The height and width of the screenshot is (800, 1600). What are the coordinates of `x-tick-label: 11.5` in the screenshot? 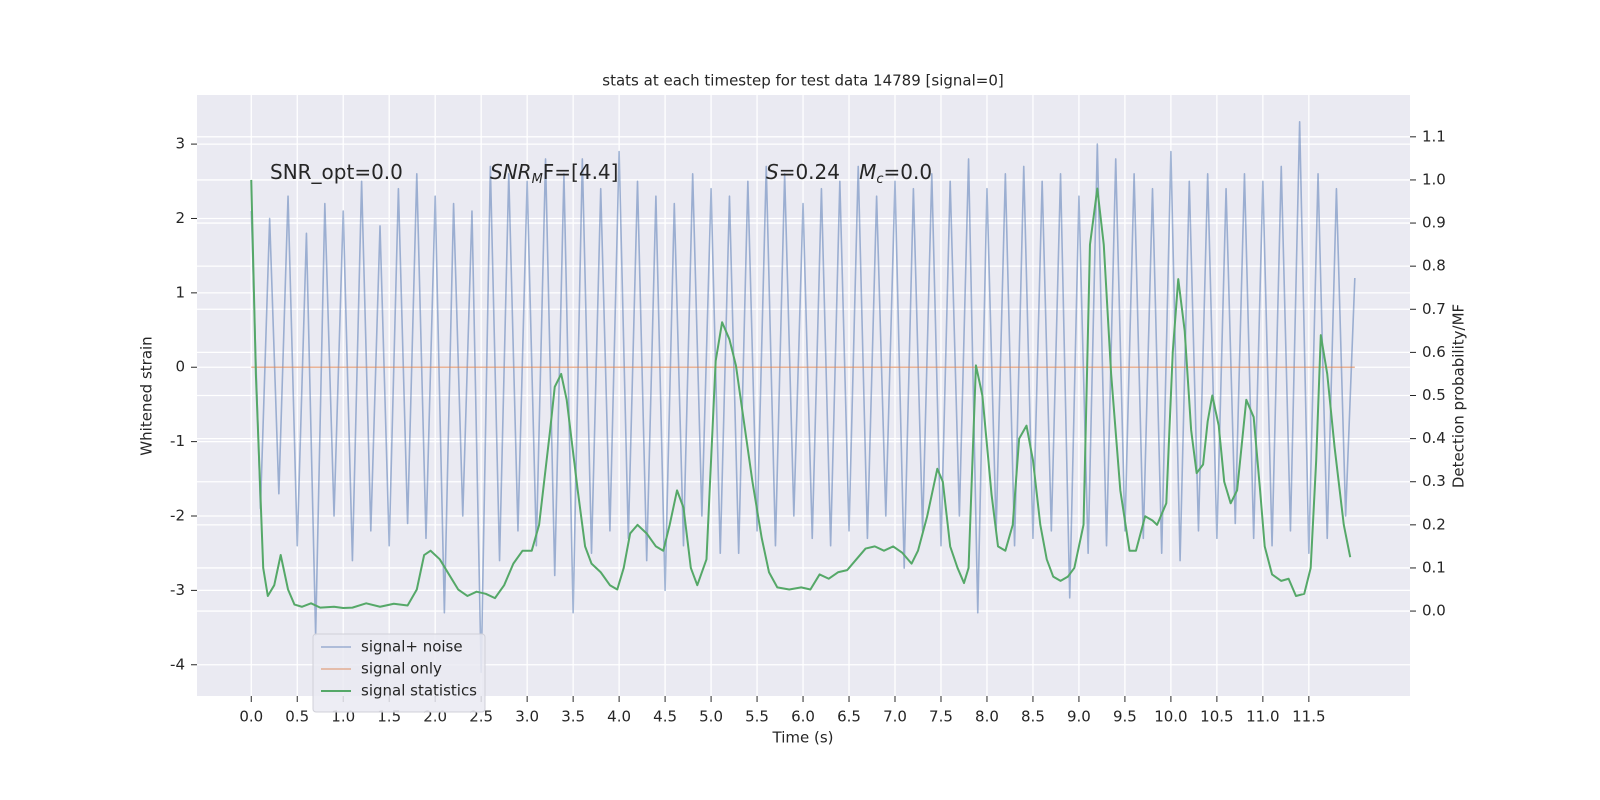 It's located at (1308, 717).